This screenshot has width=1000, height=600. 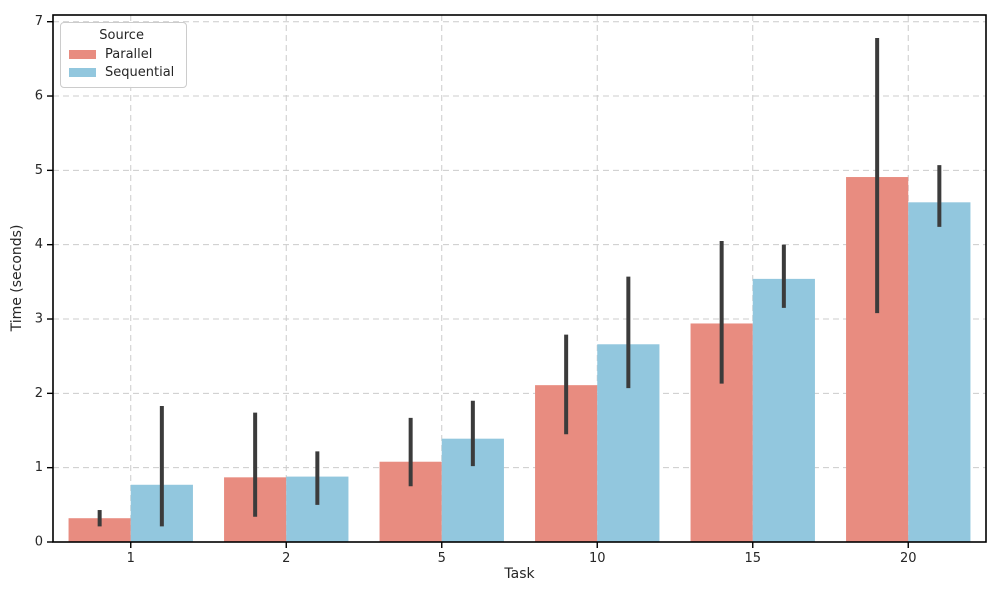 What do you see at coordinates (286, 558) in the screenshot?
I see `x-tick-label: 2` at bounding box center [286, 558].